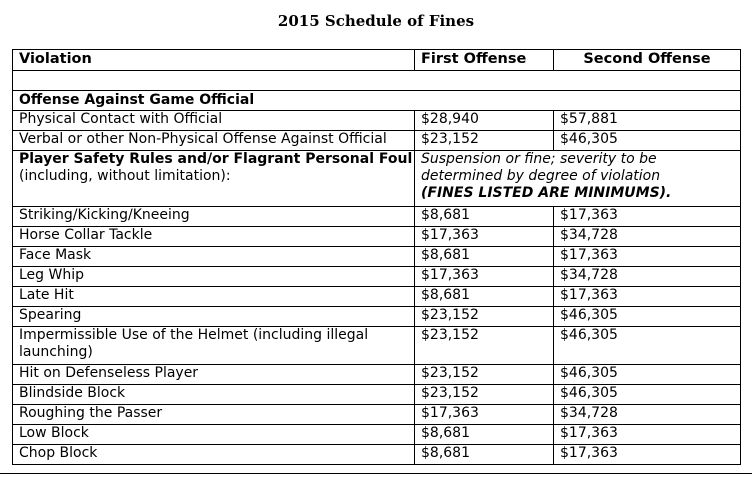 The height and width of the screenshot is (477, 752). I want to click on table-row: Striking/Kicking/Kneeing $8,681 $17,363, so click(376, 216).